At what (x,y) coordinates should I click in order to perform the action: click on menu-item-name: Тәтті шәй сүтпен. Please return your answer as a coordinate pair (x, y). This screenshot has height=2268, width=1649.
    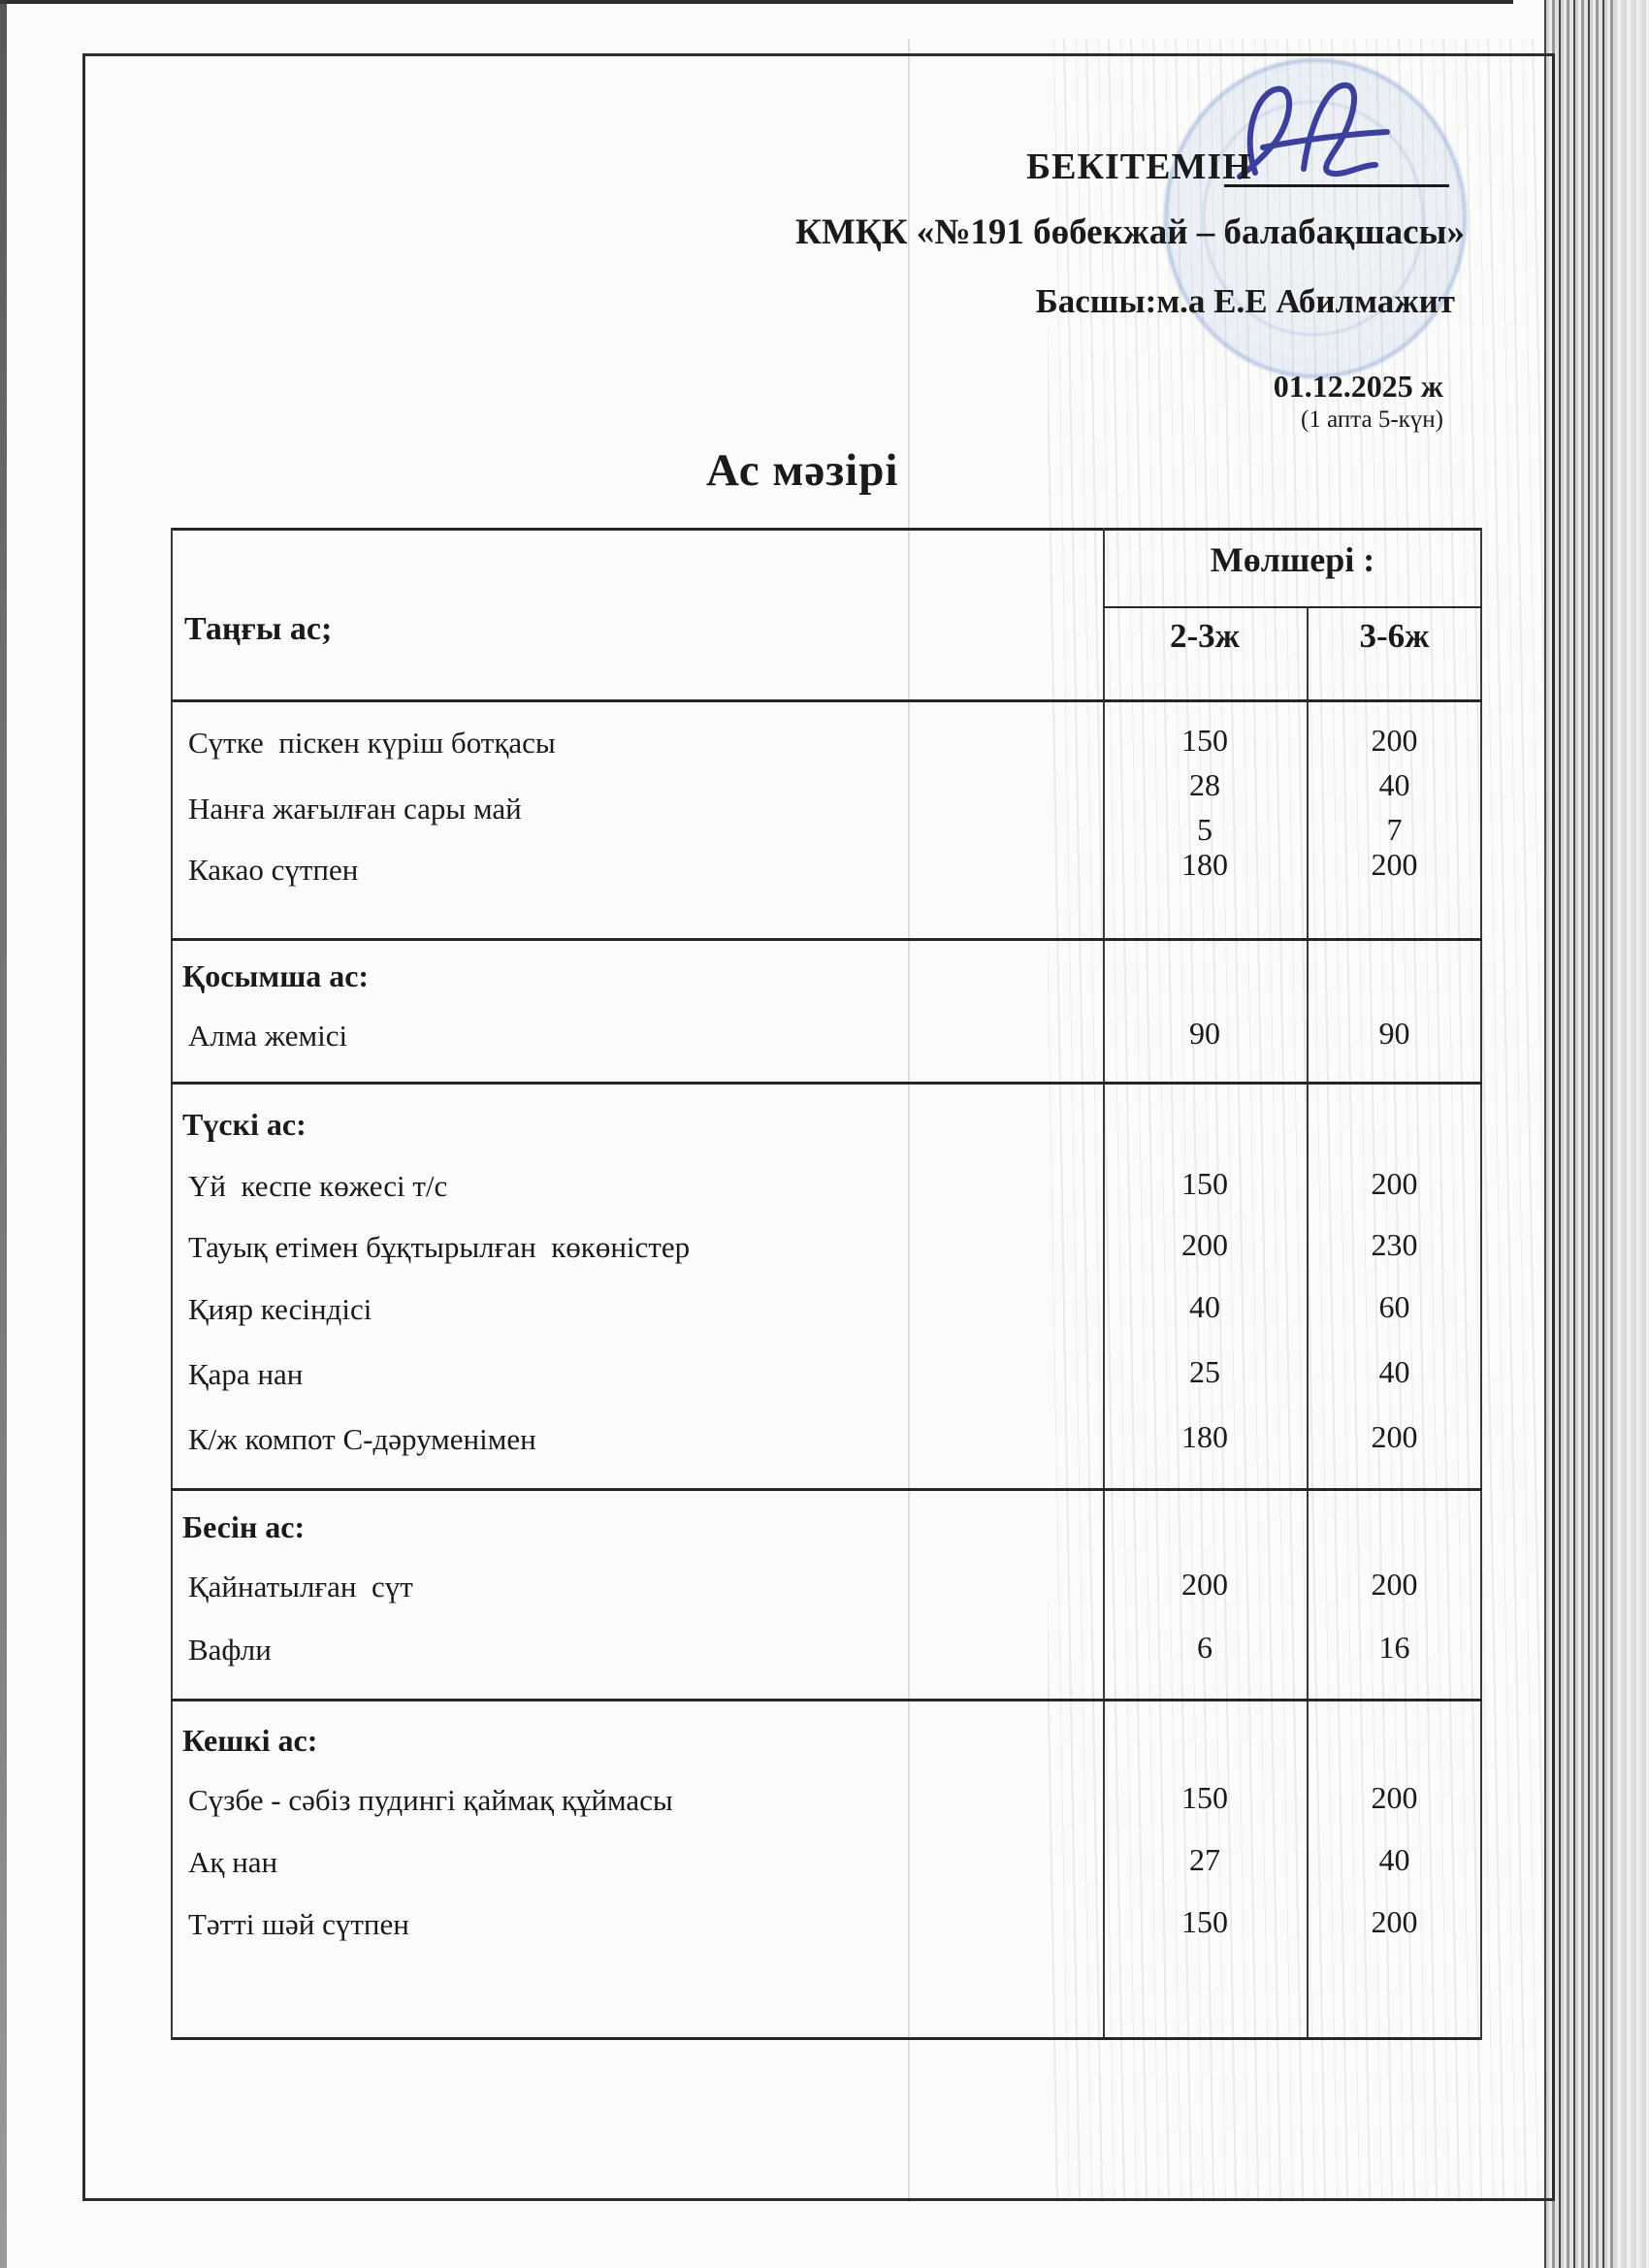
    Looking at the image, I should click on (298, 1924).